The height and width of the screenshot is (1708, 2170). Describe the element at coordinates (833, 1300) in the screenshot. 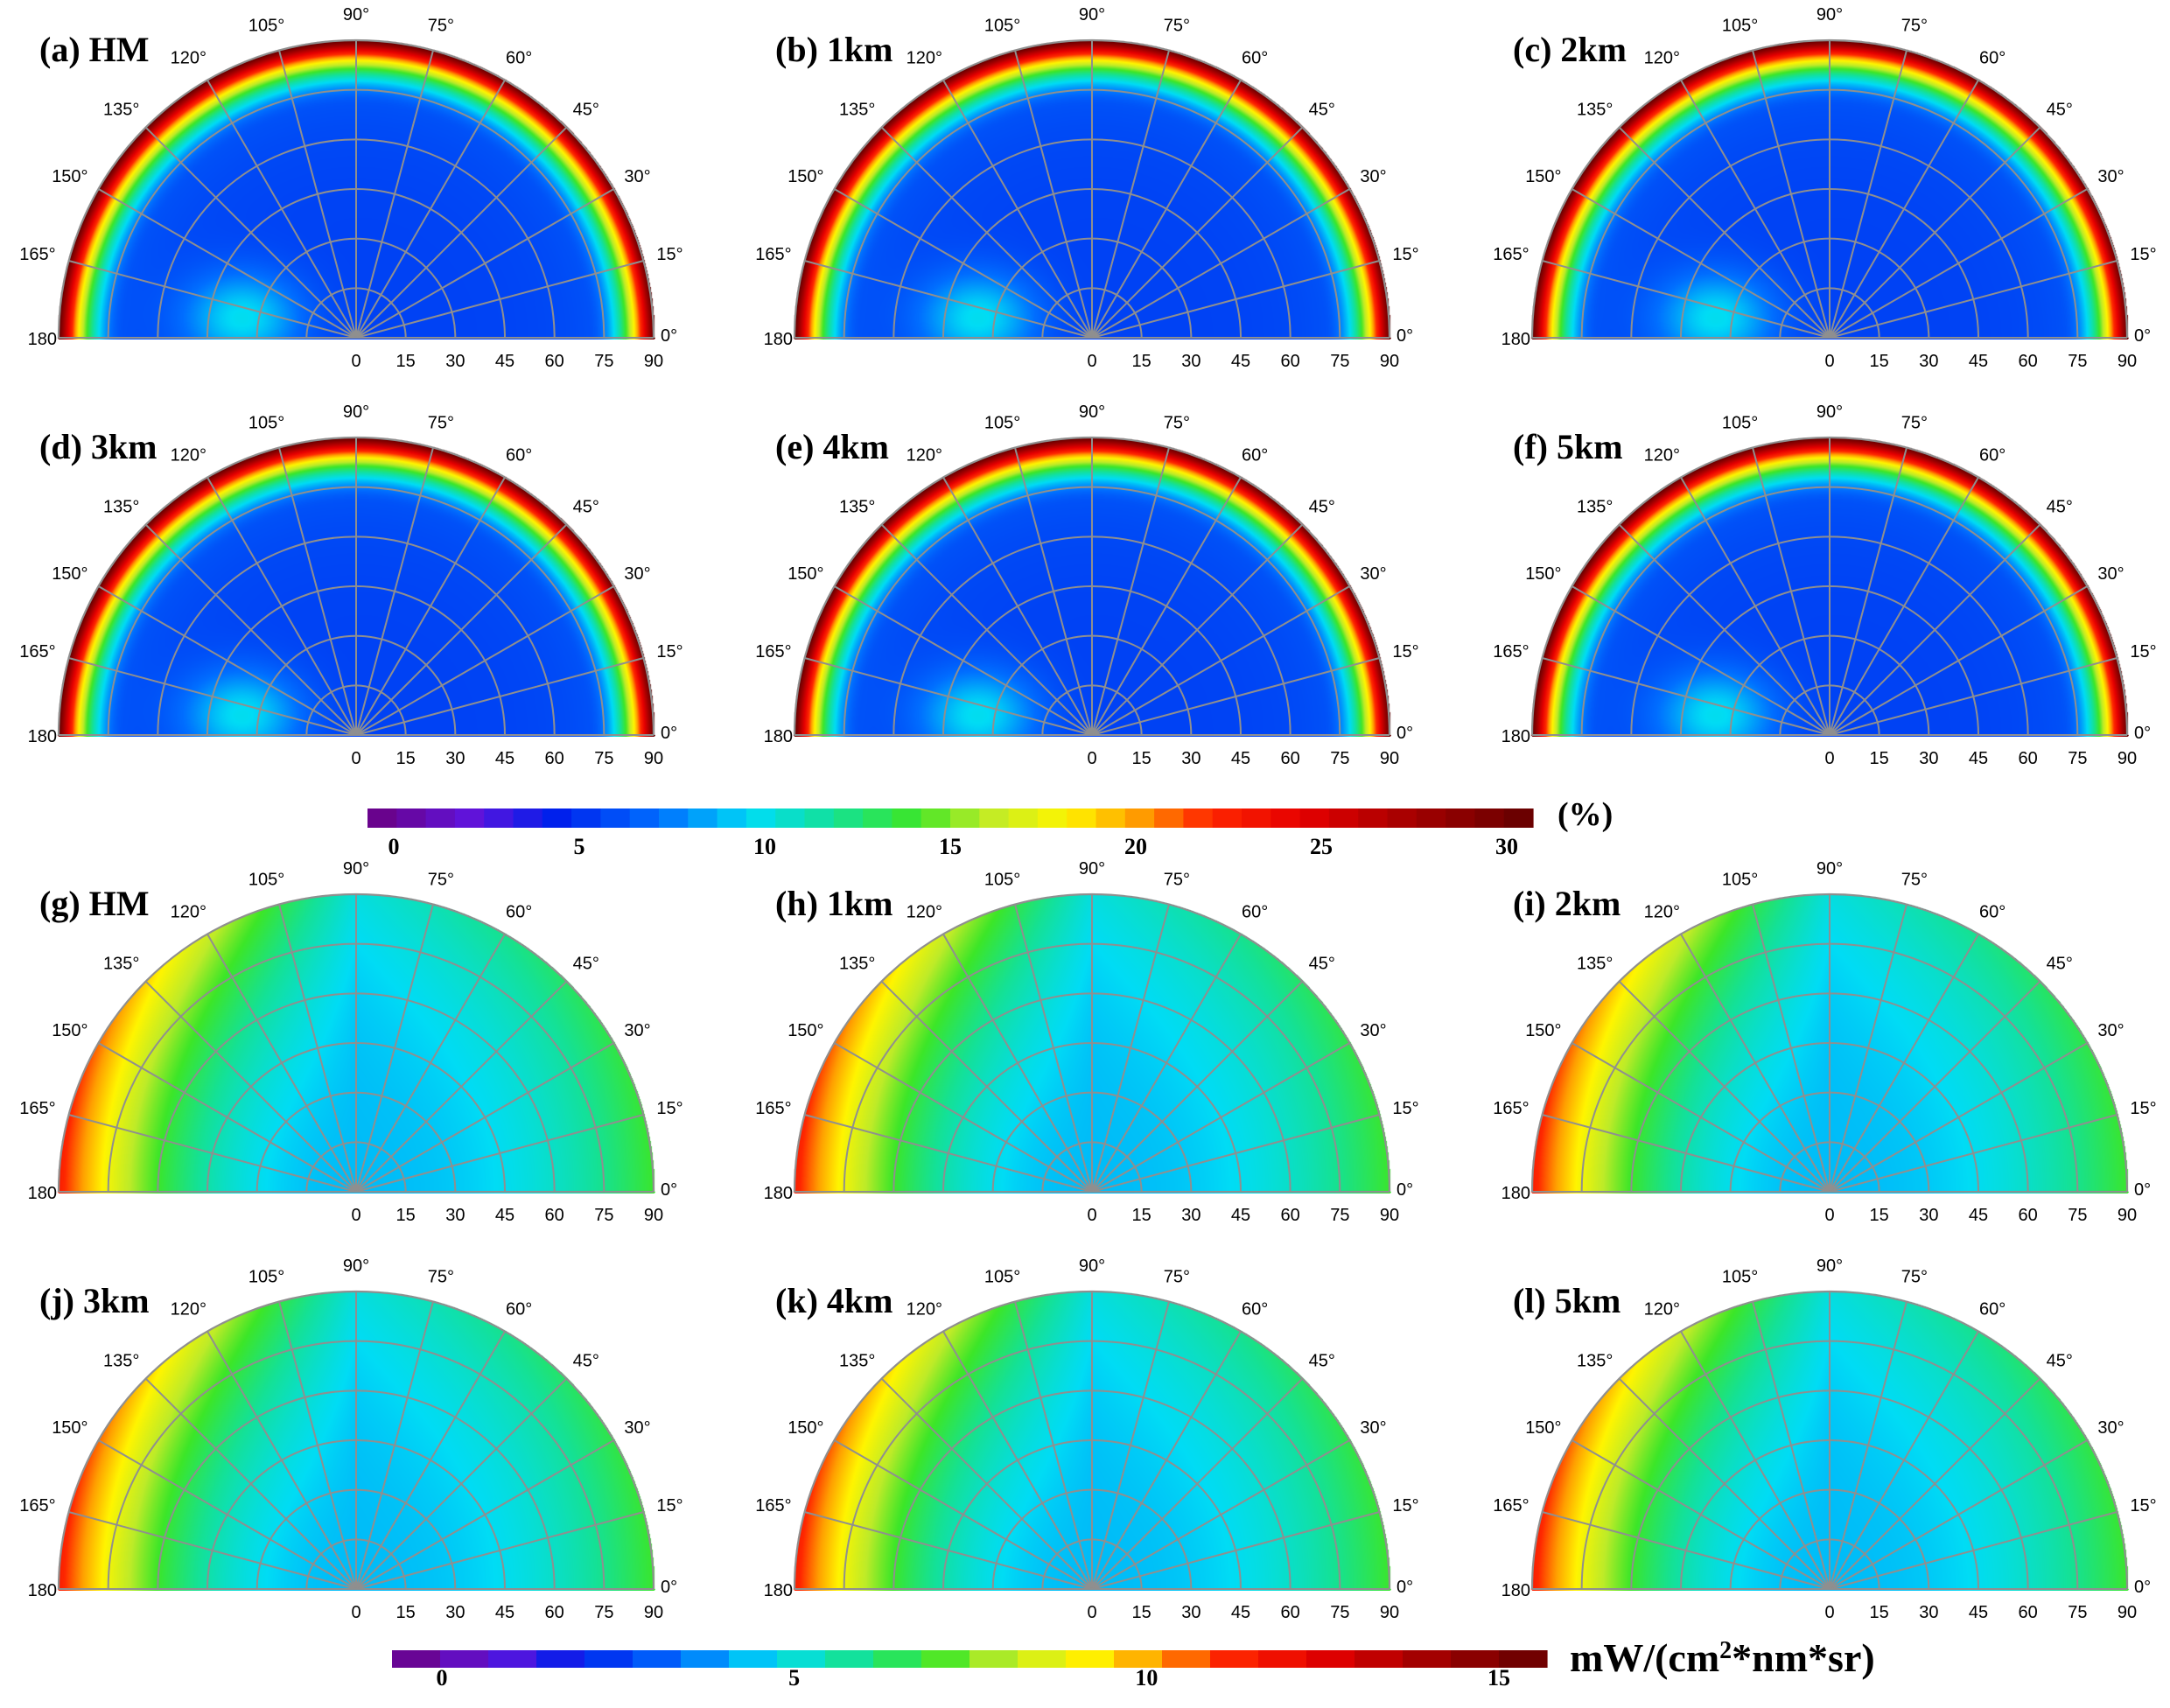

I see `panel-label: (k) 4km` at that location.